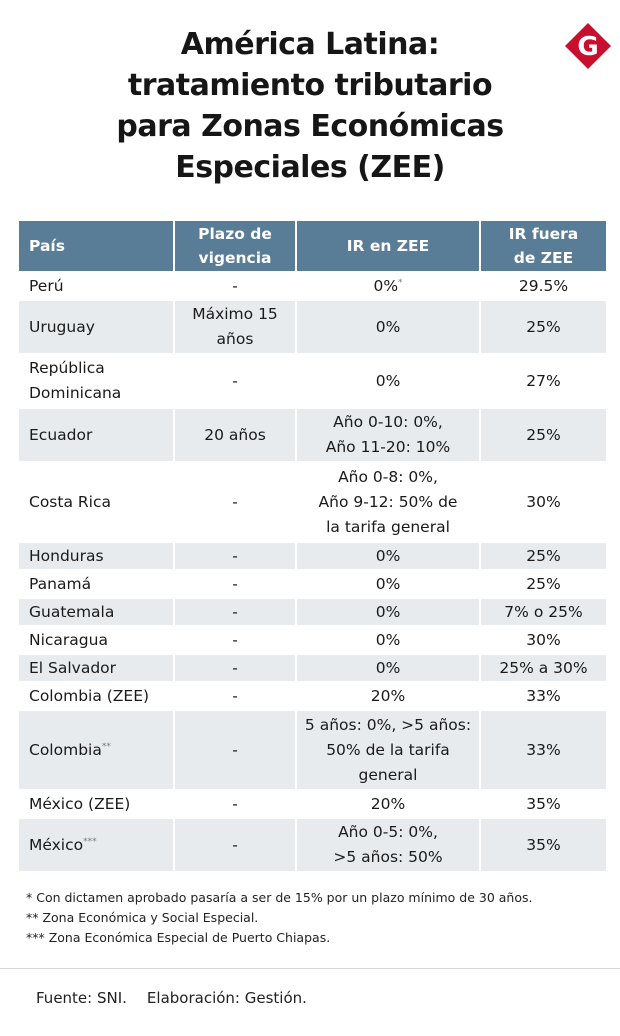 Image resolution: width=620 pixels, height=1036 pixels. I want to click on header-line: vigencia, so click(235, 258).